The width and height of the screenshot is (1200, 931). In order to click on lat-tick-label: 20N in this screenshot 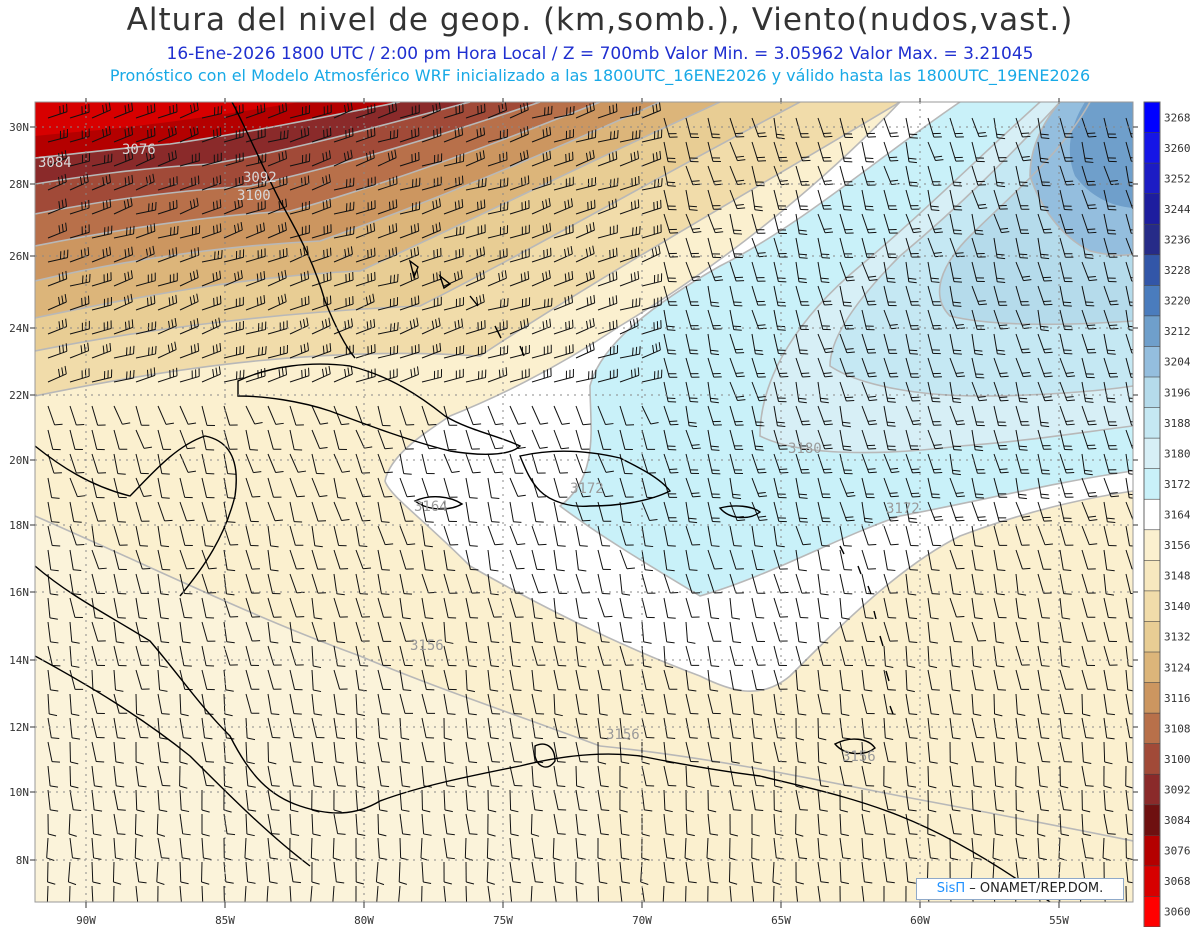, I will do `click(19, 460)`.